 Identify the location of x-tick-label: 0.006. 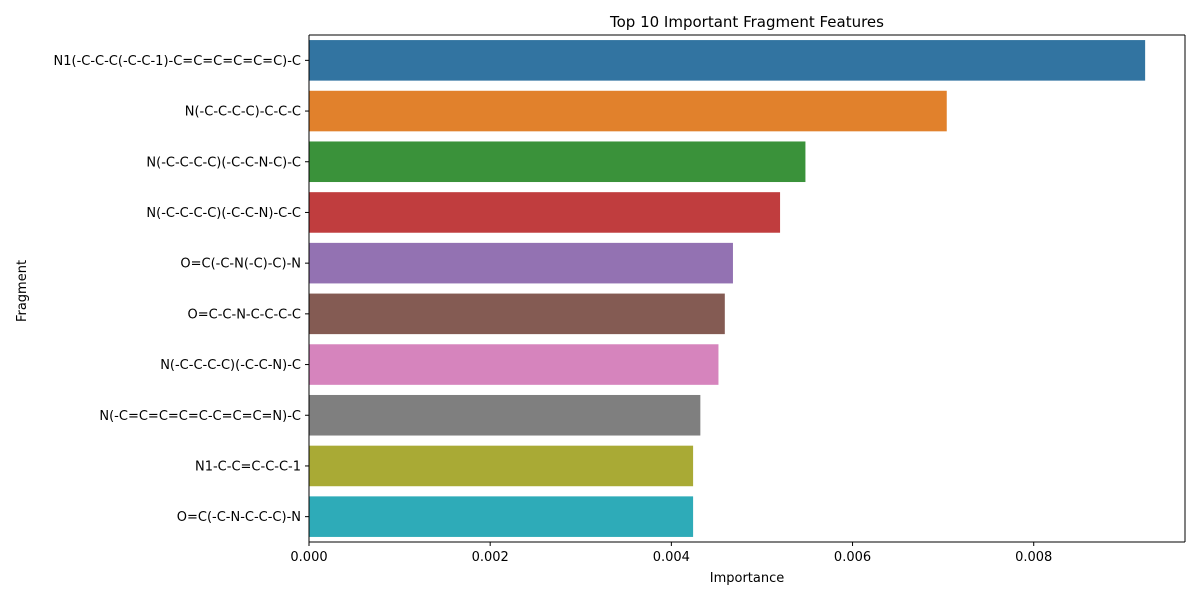
(852, 557).